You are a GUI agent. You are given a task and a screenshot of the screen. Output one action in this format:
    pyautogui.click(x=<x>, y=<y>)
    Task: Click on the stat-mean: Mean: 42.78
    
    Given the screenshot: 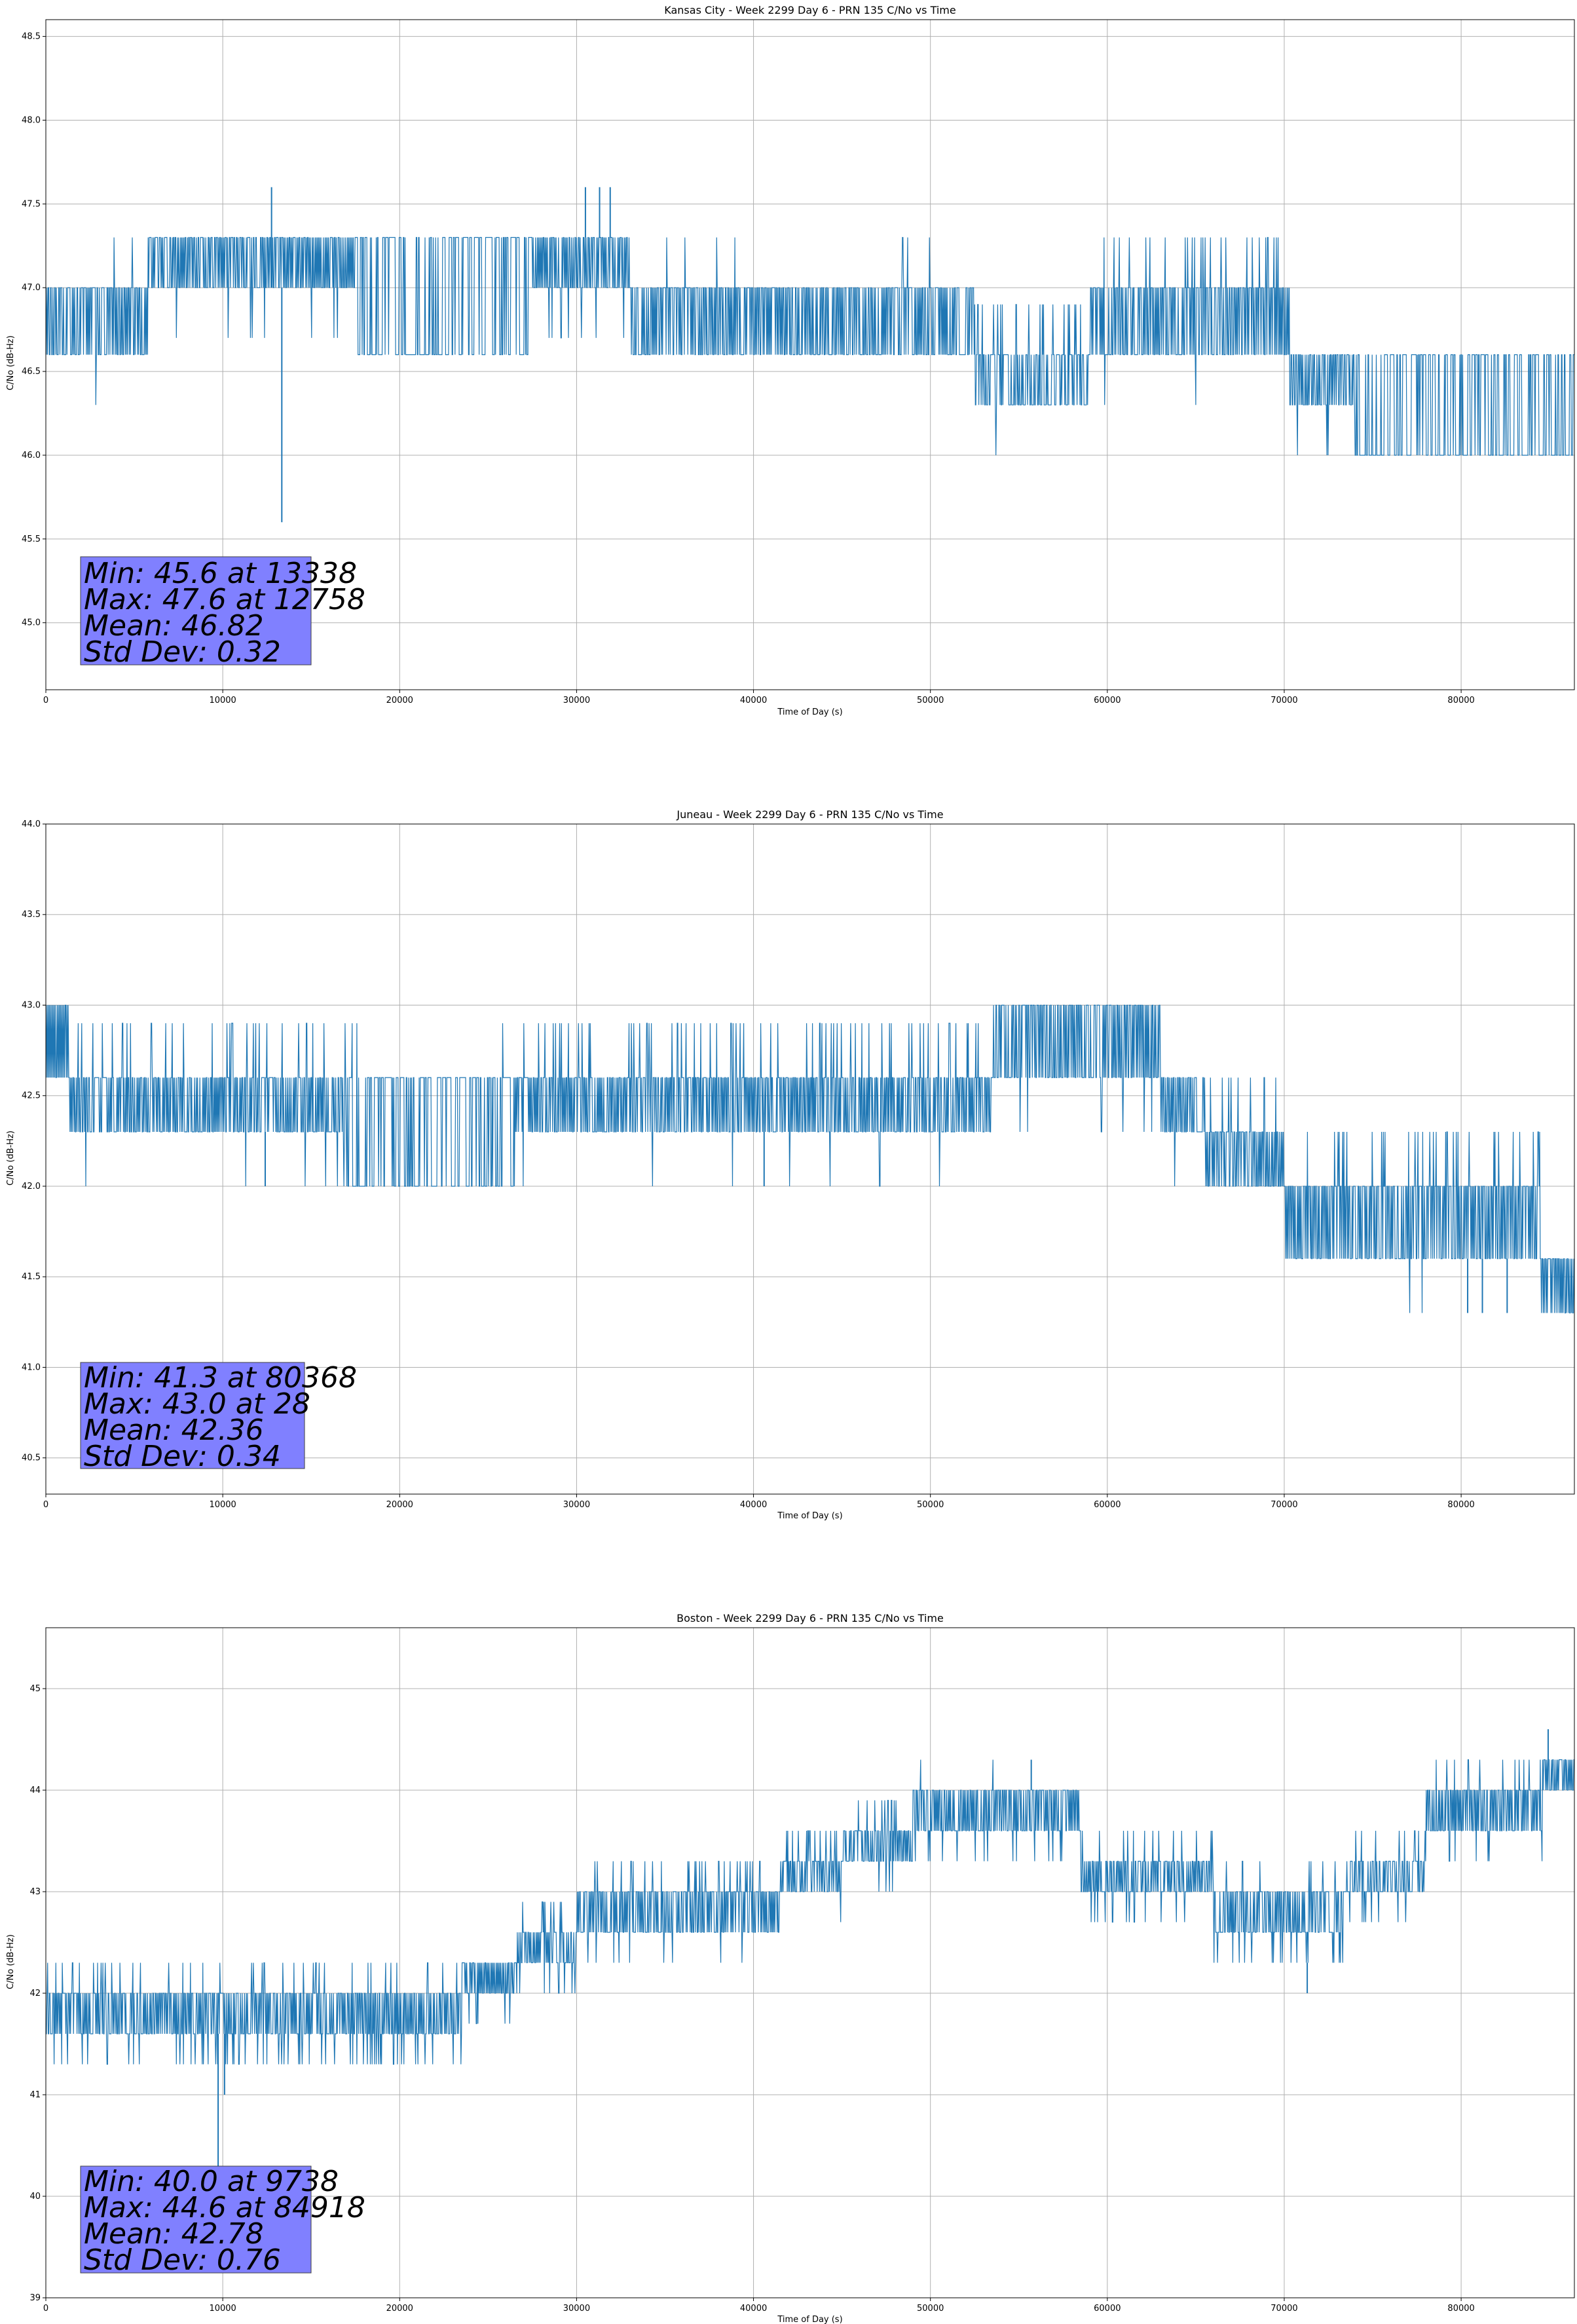 What is the action you would take?
    pyautogui.click(x=174, y=2234)
    